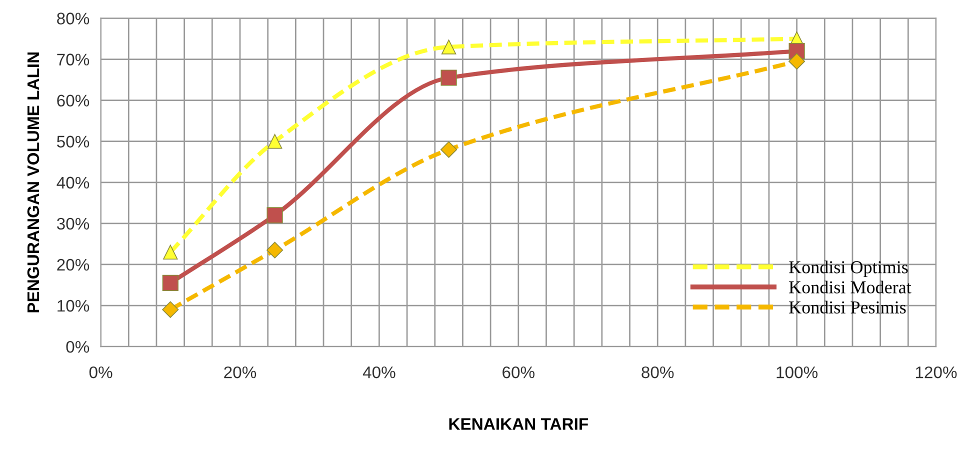  What do you see at coordinates (73, 224) in the screenshot?
I see `y-tick-label: 30%` at bounding box center [73, 224].